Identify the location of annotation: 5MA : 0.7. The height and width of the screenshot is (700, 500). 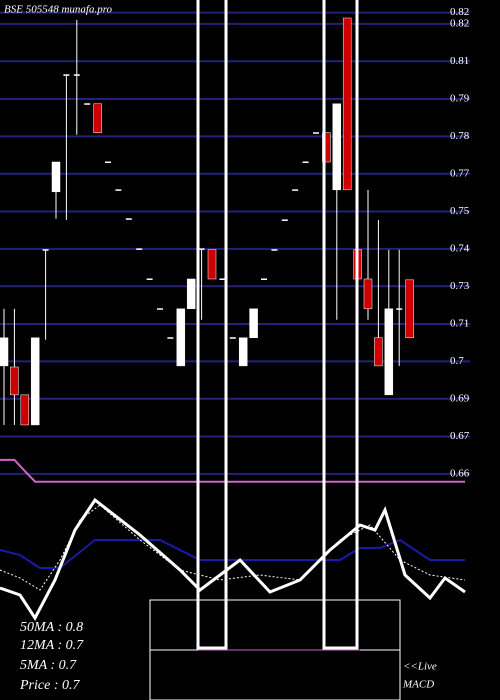
(48, 665).